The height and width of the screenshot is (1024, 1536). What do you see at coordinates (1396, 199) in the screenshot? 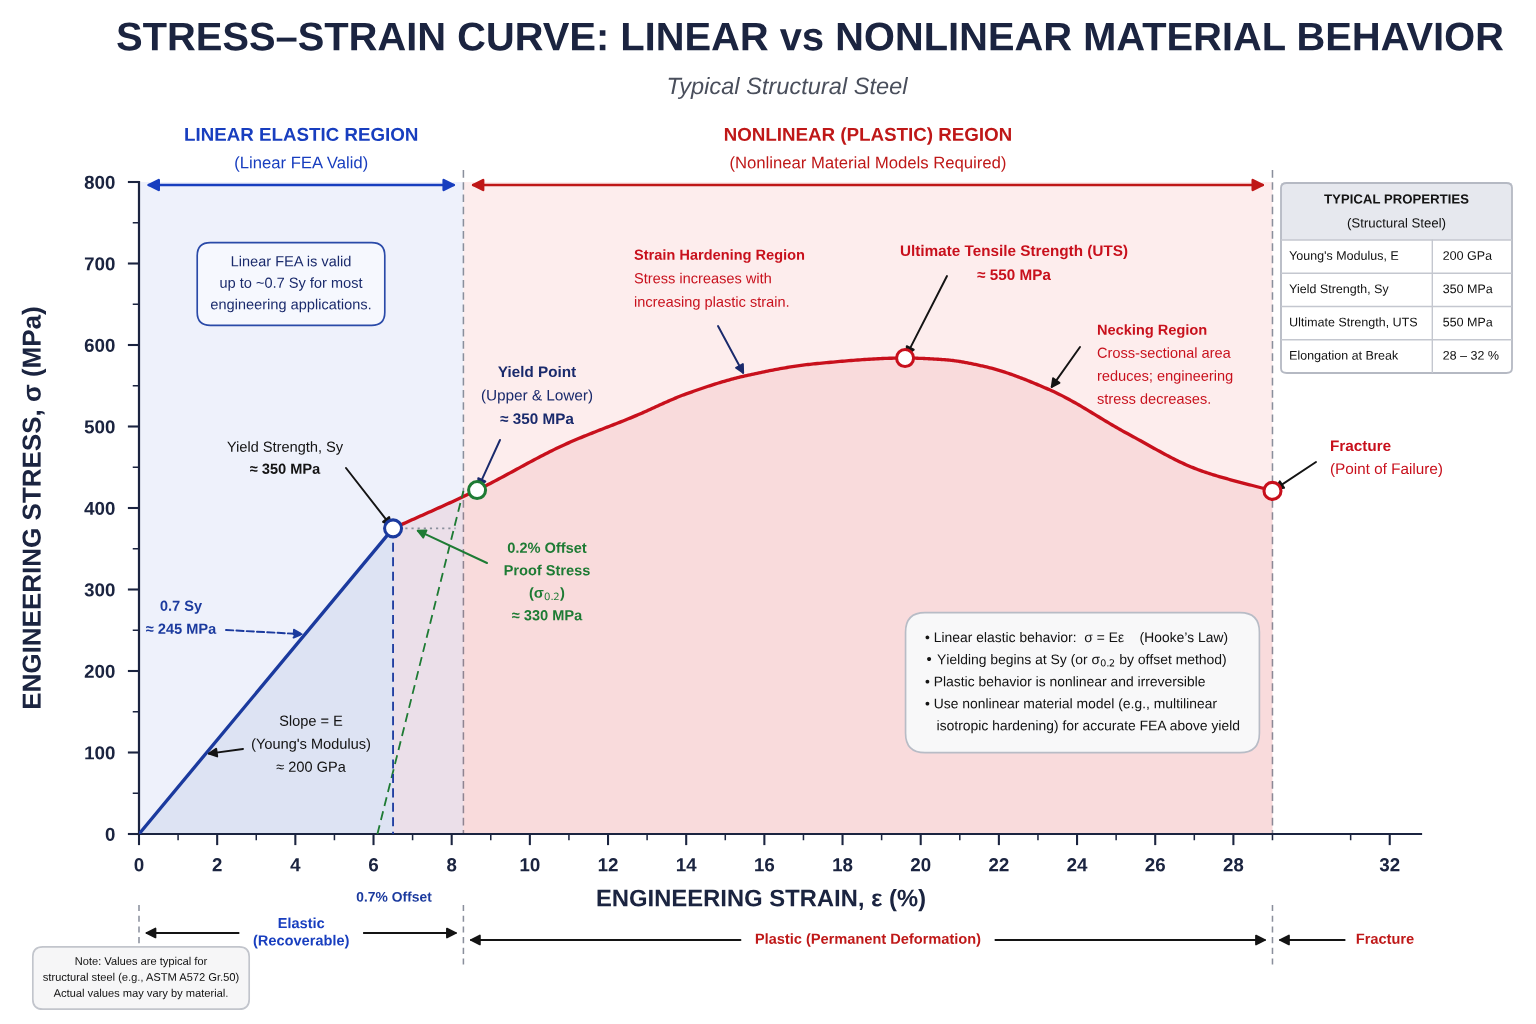
I see `text: TYPICAL PROPERTIES` at bounding box center [1396, 199].